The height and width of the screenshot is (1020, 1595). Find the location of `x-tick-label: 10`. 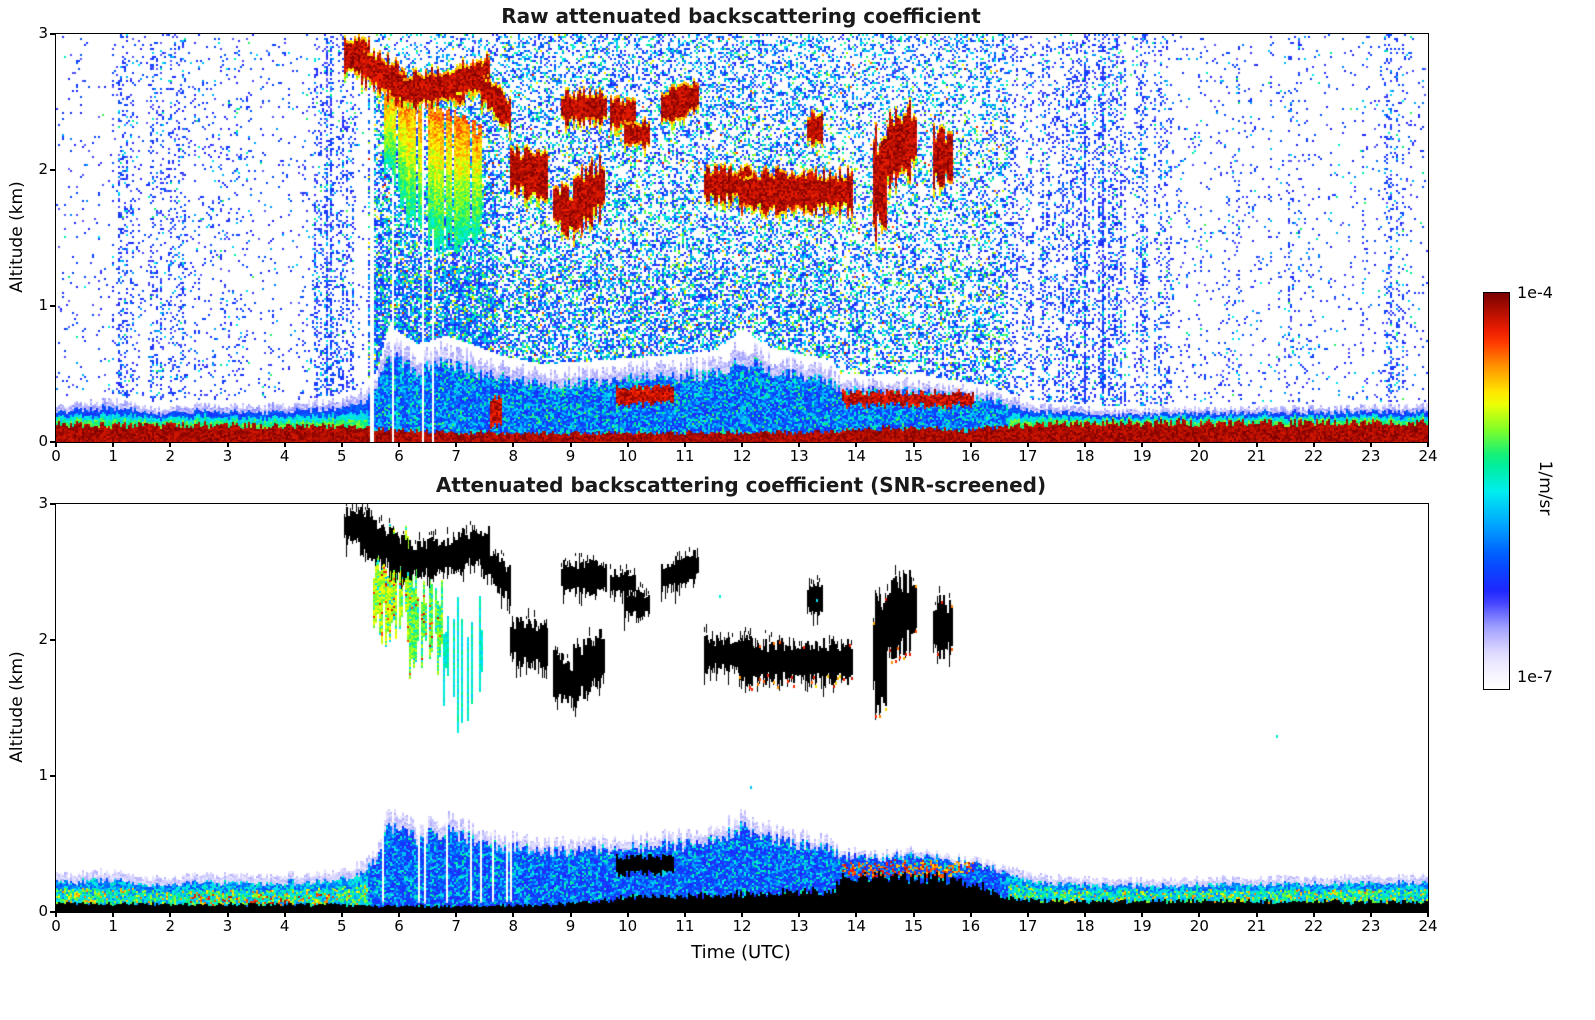

x-tick-label: 10 is located at coordinates (628, 456).